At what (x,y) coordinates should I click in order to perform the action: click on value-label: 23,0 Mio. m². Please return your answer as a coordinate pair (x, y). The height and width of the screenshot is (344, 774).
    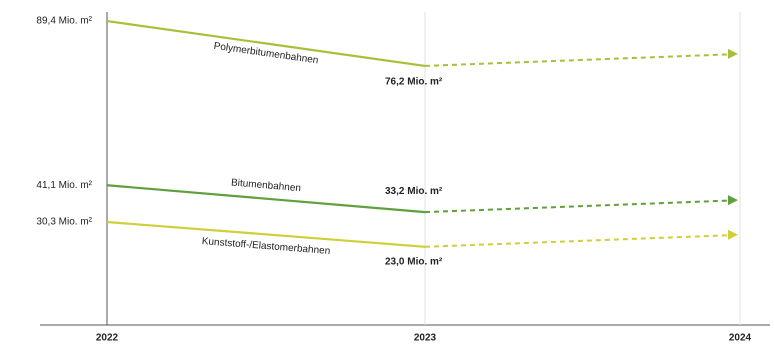
    Looking at the image, I should click on (414, 261).